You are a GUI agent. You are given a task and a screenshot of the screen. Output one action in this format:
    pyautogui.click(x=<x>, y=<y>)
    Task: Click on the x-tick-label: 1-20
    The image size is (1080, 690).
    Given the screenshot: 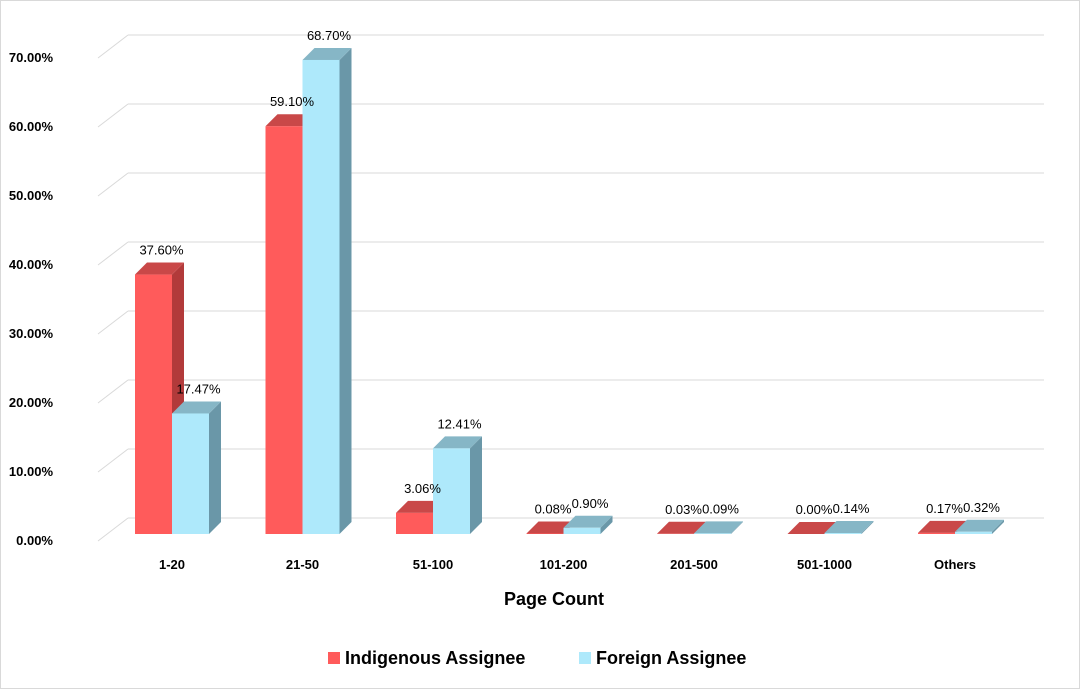 What is the action you would take?
    pyautogui.click(x=172, y=564)
    